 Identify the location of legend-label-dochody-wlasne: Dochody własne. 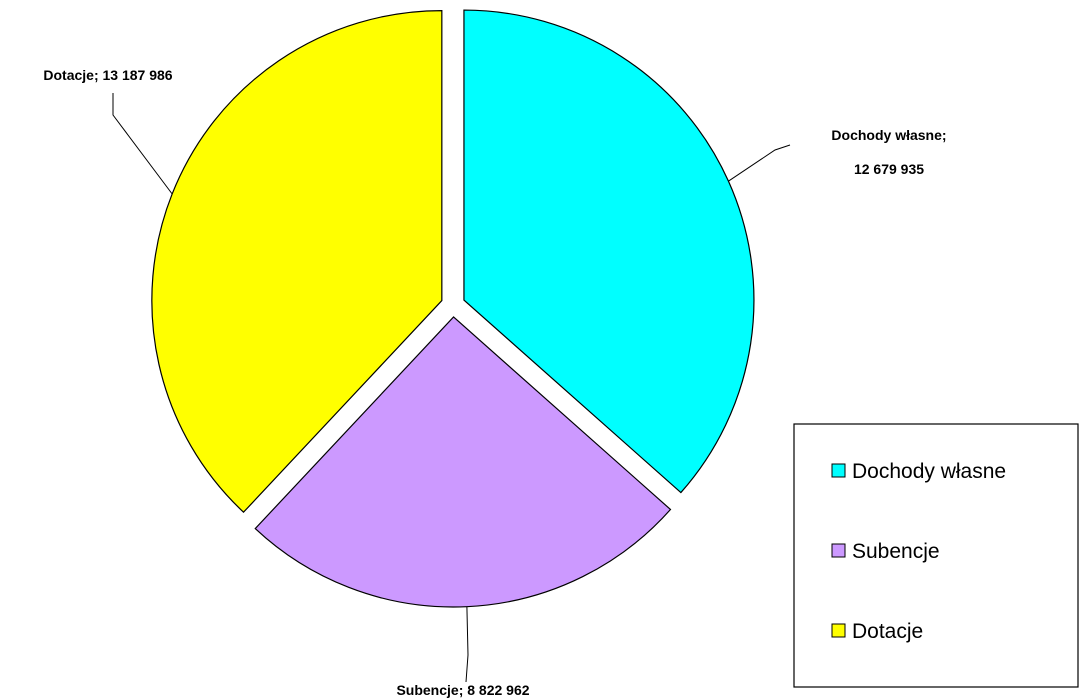
(929, 471).